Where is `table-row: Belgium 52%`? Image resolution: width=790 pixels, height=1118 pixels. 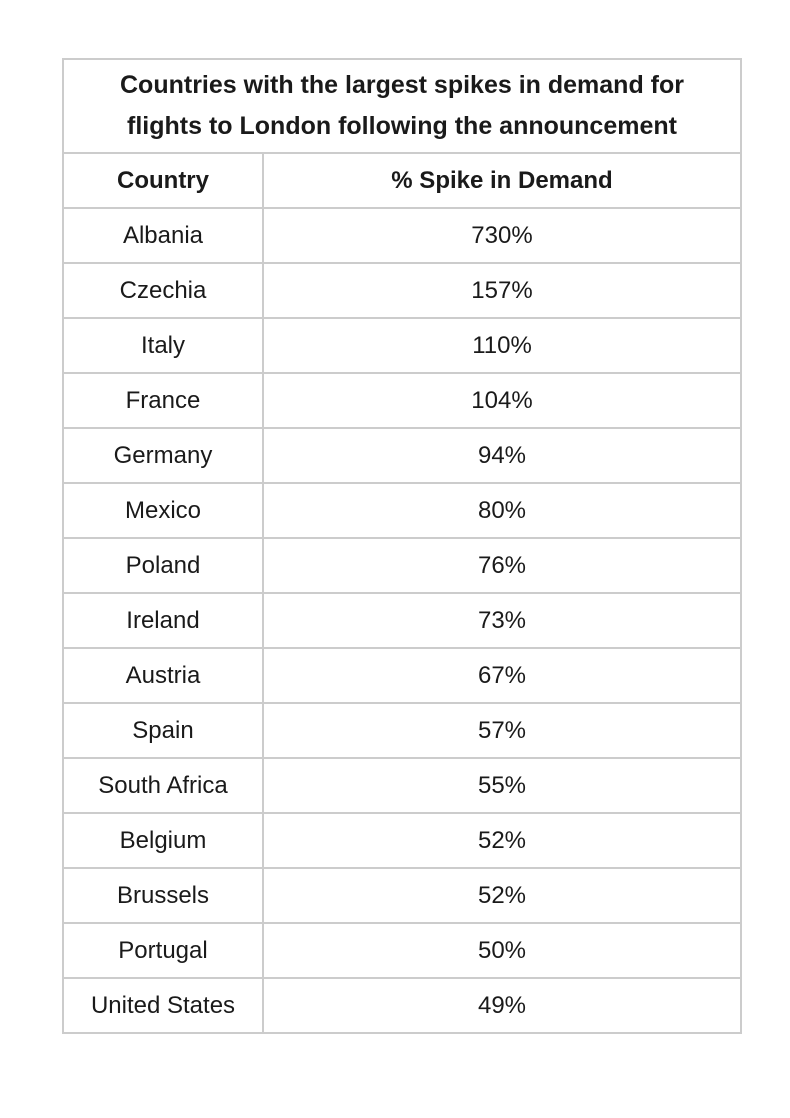 table-row: Belgium 52% is located at coordinates (402, 840).